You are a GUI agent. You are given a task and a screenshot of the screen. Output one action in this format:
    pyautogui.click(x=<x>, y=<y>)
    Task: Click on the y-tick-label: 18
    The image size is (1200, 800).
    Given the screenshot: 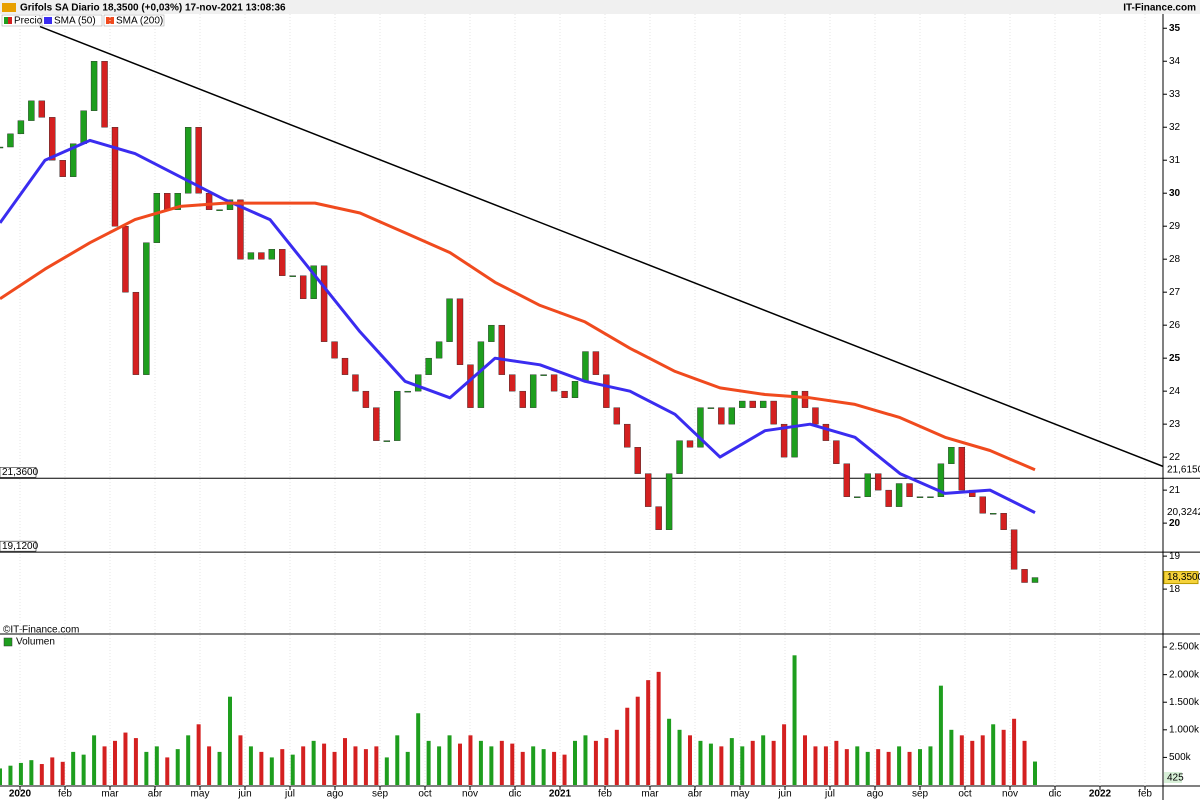 What is the action you would take?
    pyautogui.click(x=1175, y=589)
    